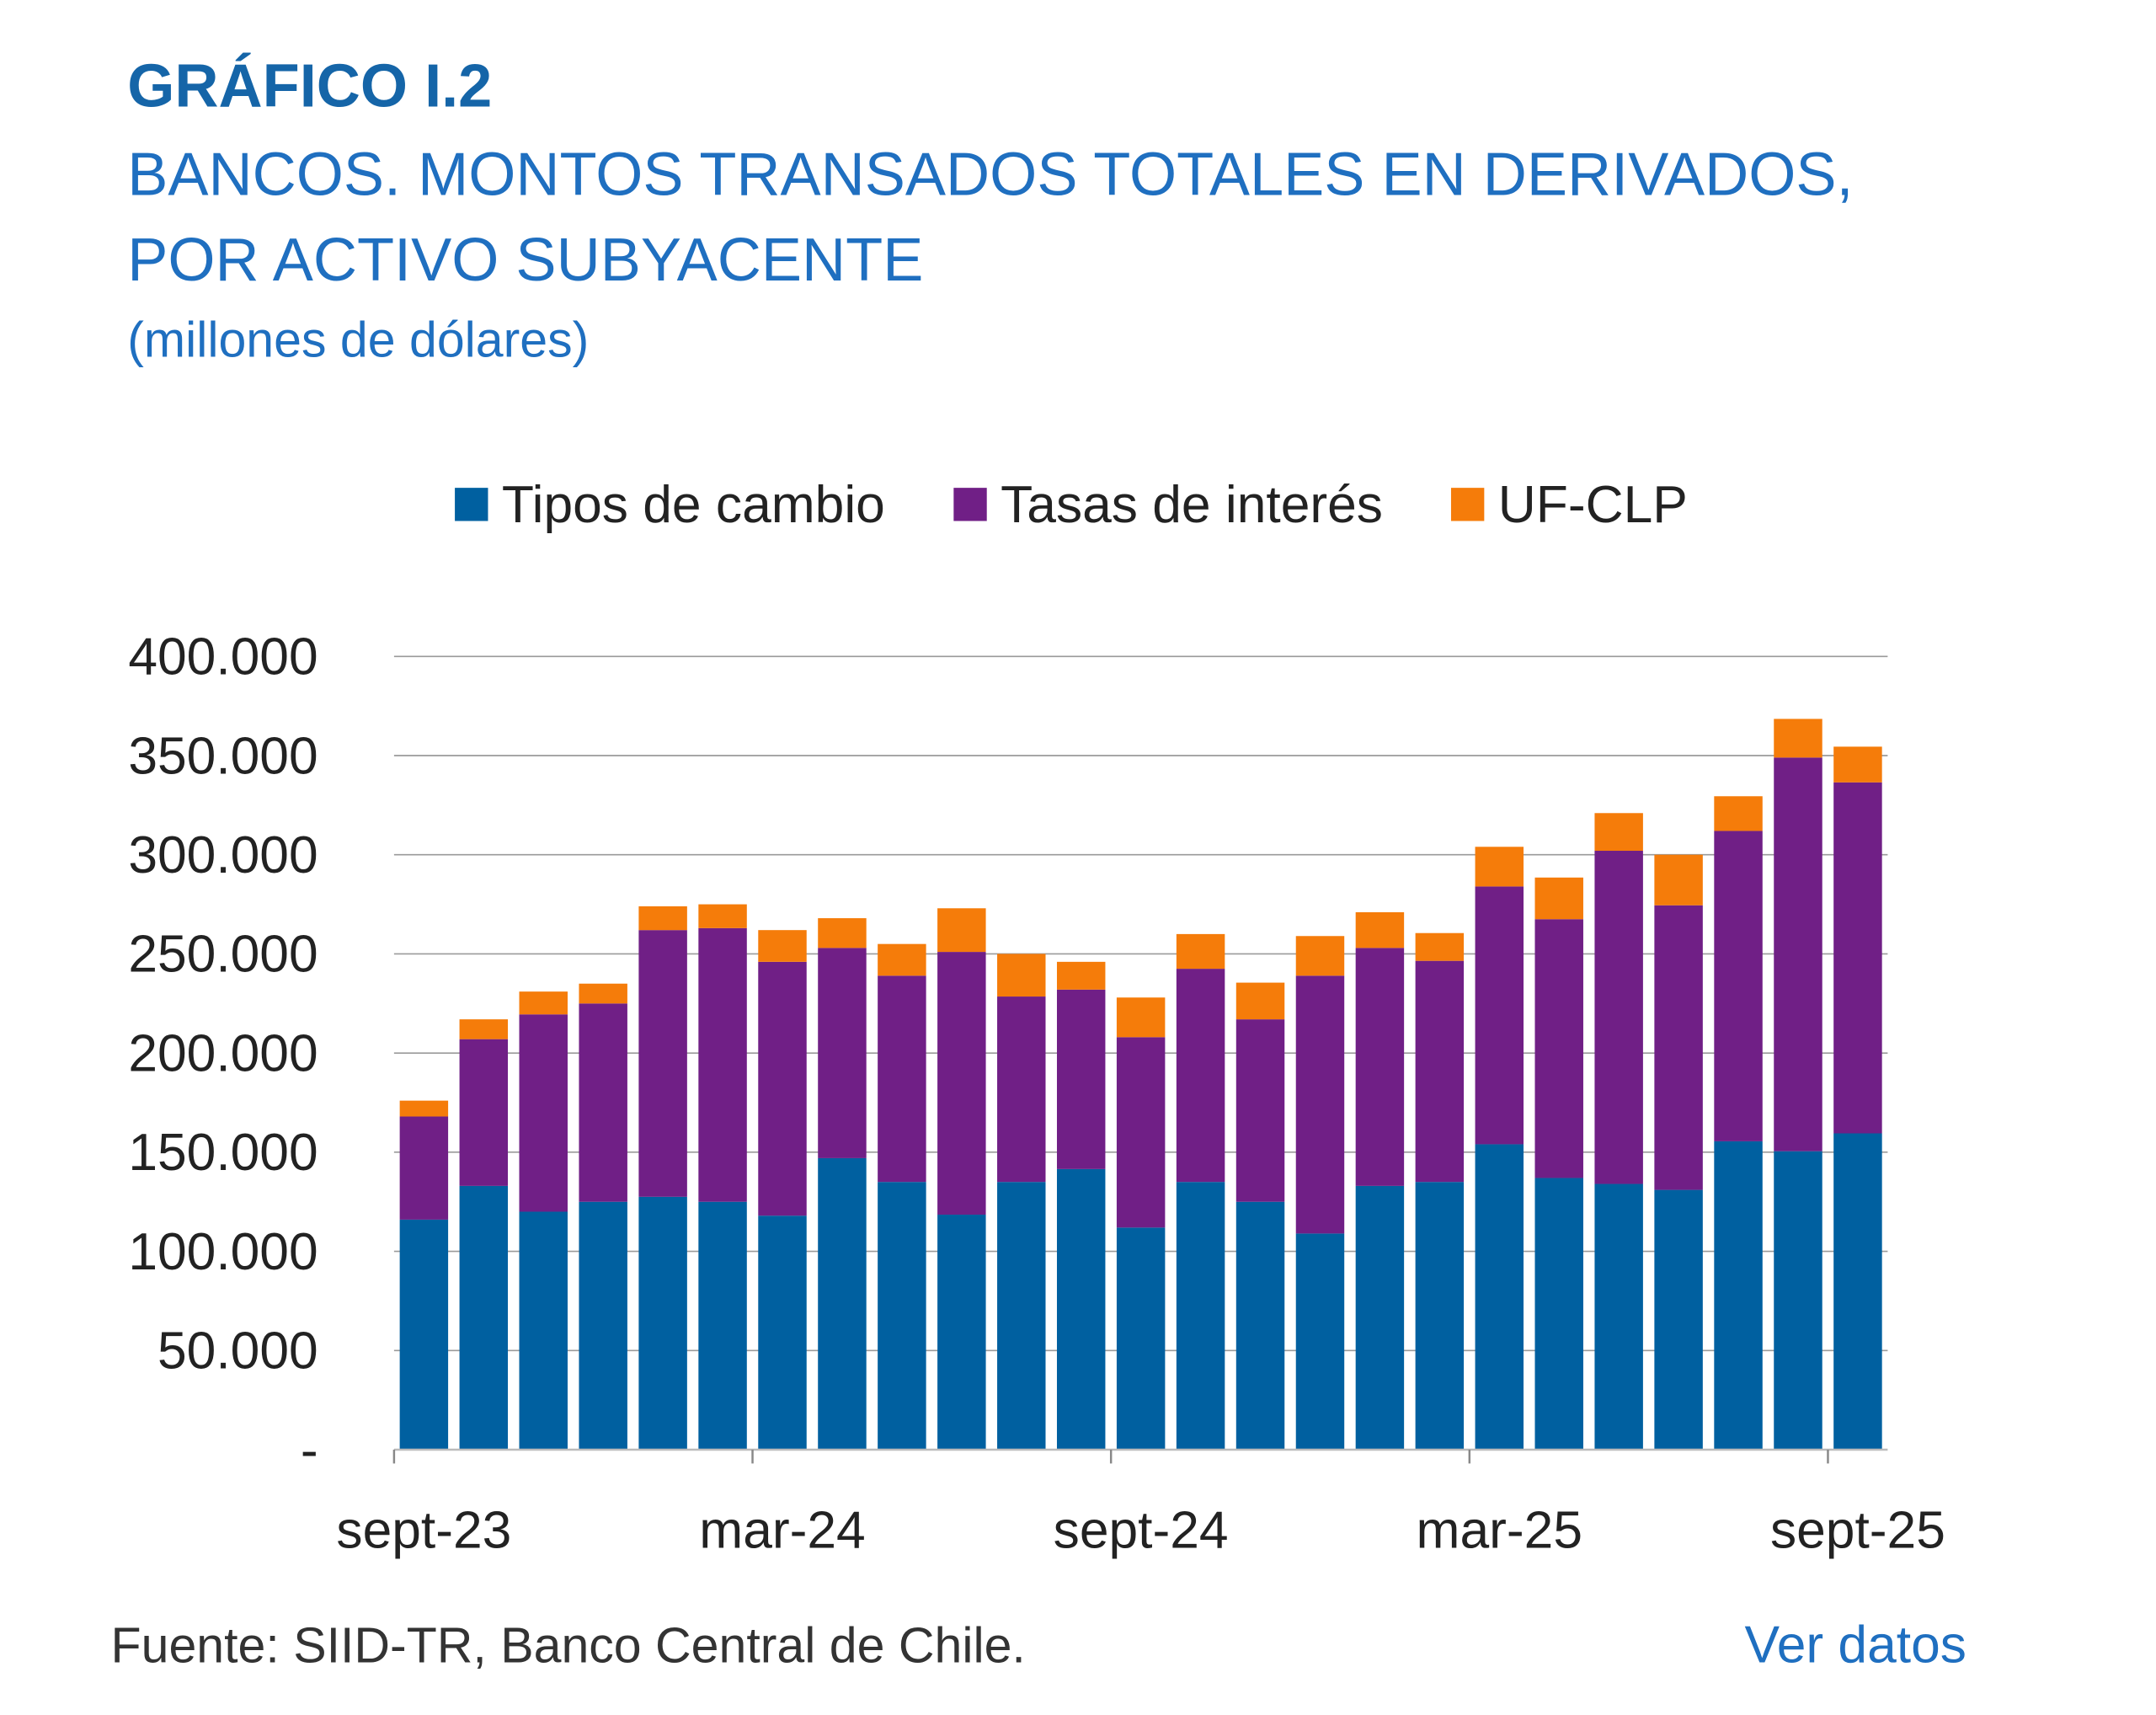  I want to click on chart-title-line2: POR ACTIVO SUBYACENTE, so click(525, 261).